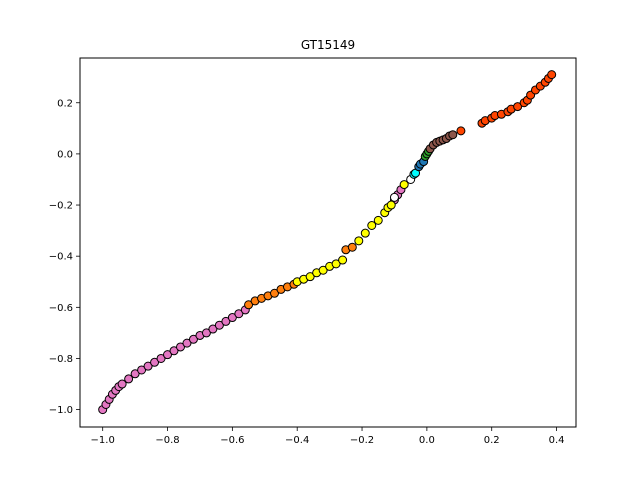  Describe the element at coordinates (362, 440) in the screenshot. I see `x-tick-label: −0.2` at that location.